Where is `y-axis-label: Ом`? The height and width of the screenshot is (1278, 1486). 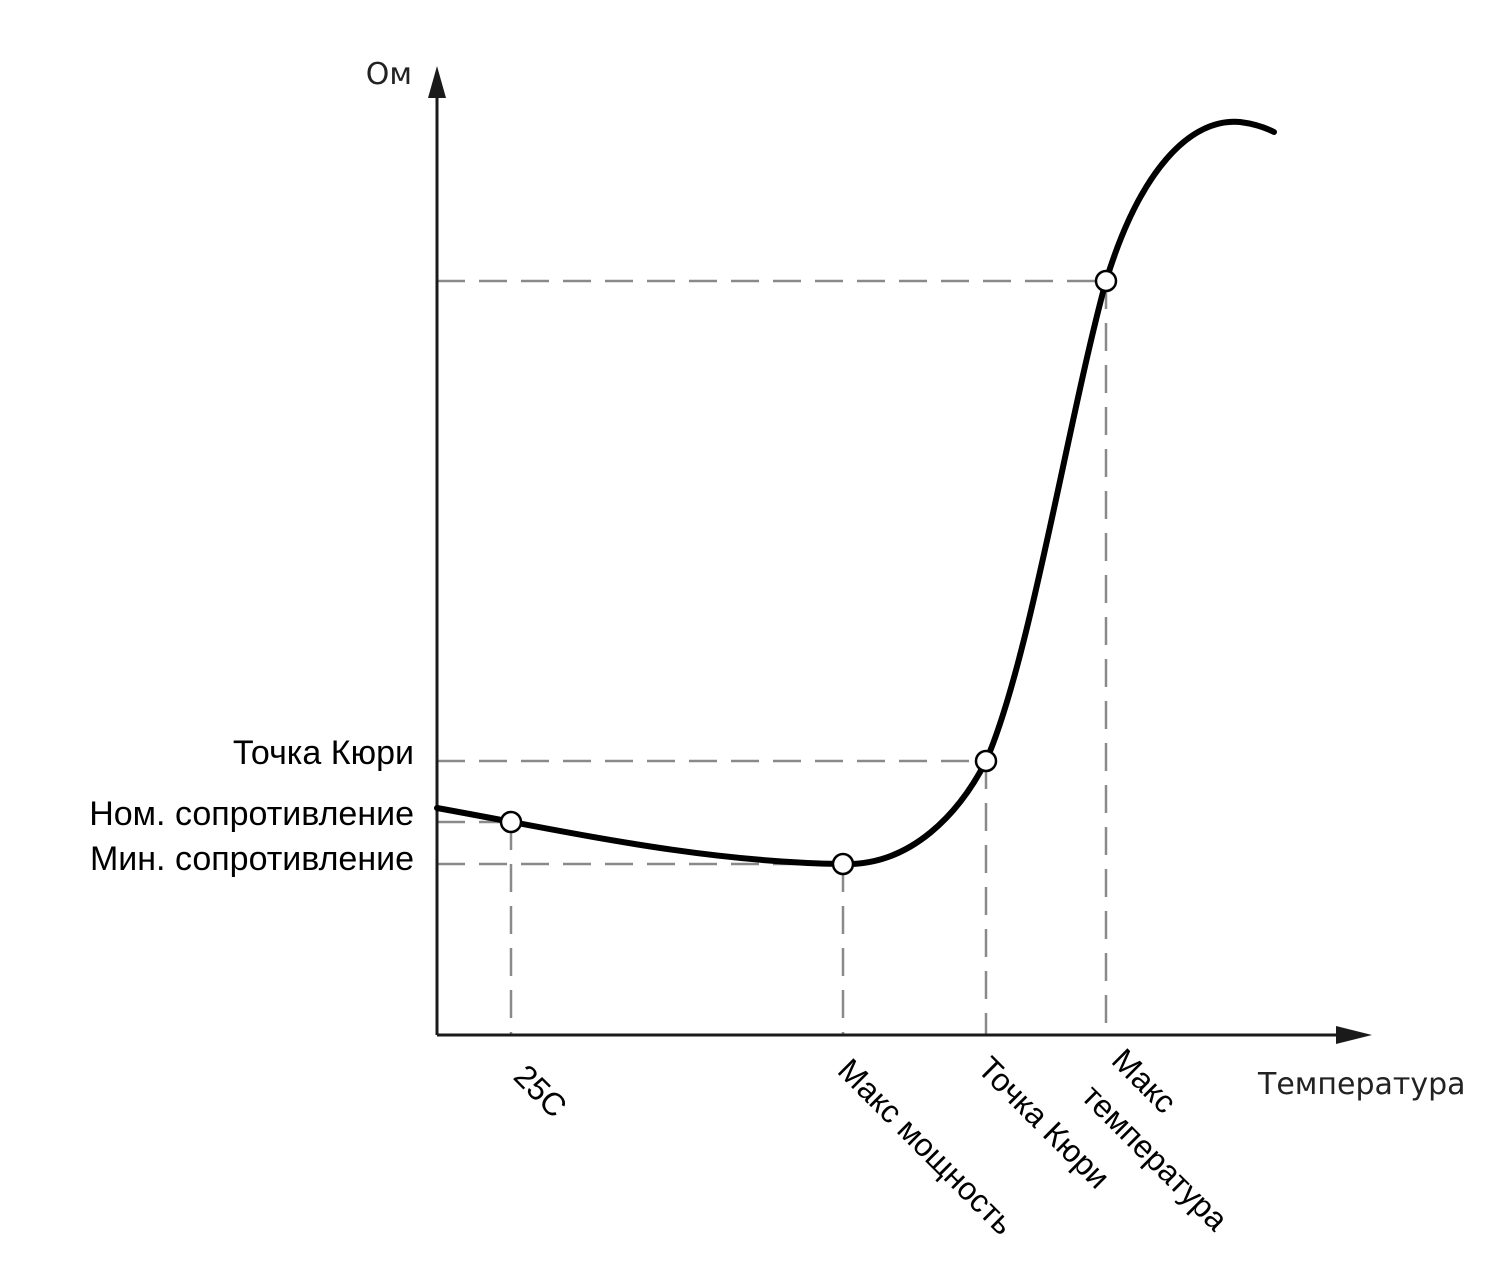 y-axis-label: Ом is located at coordinates (389, 74).